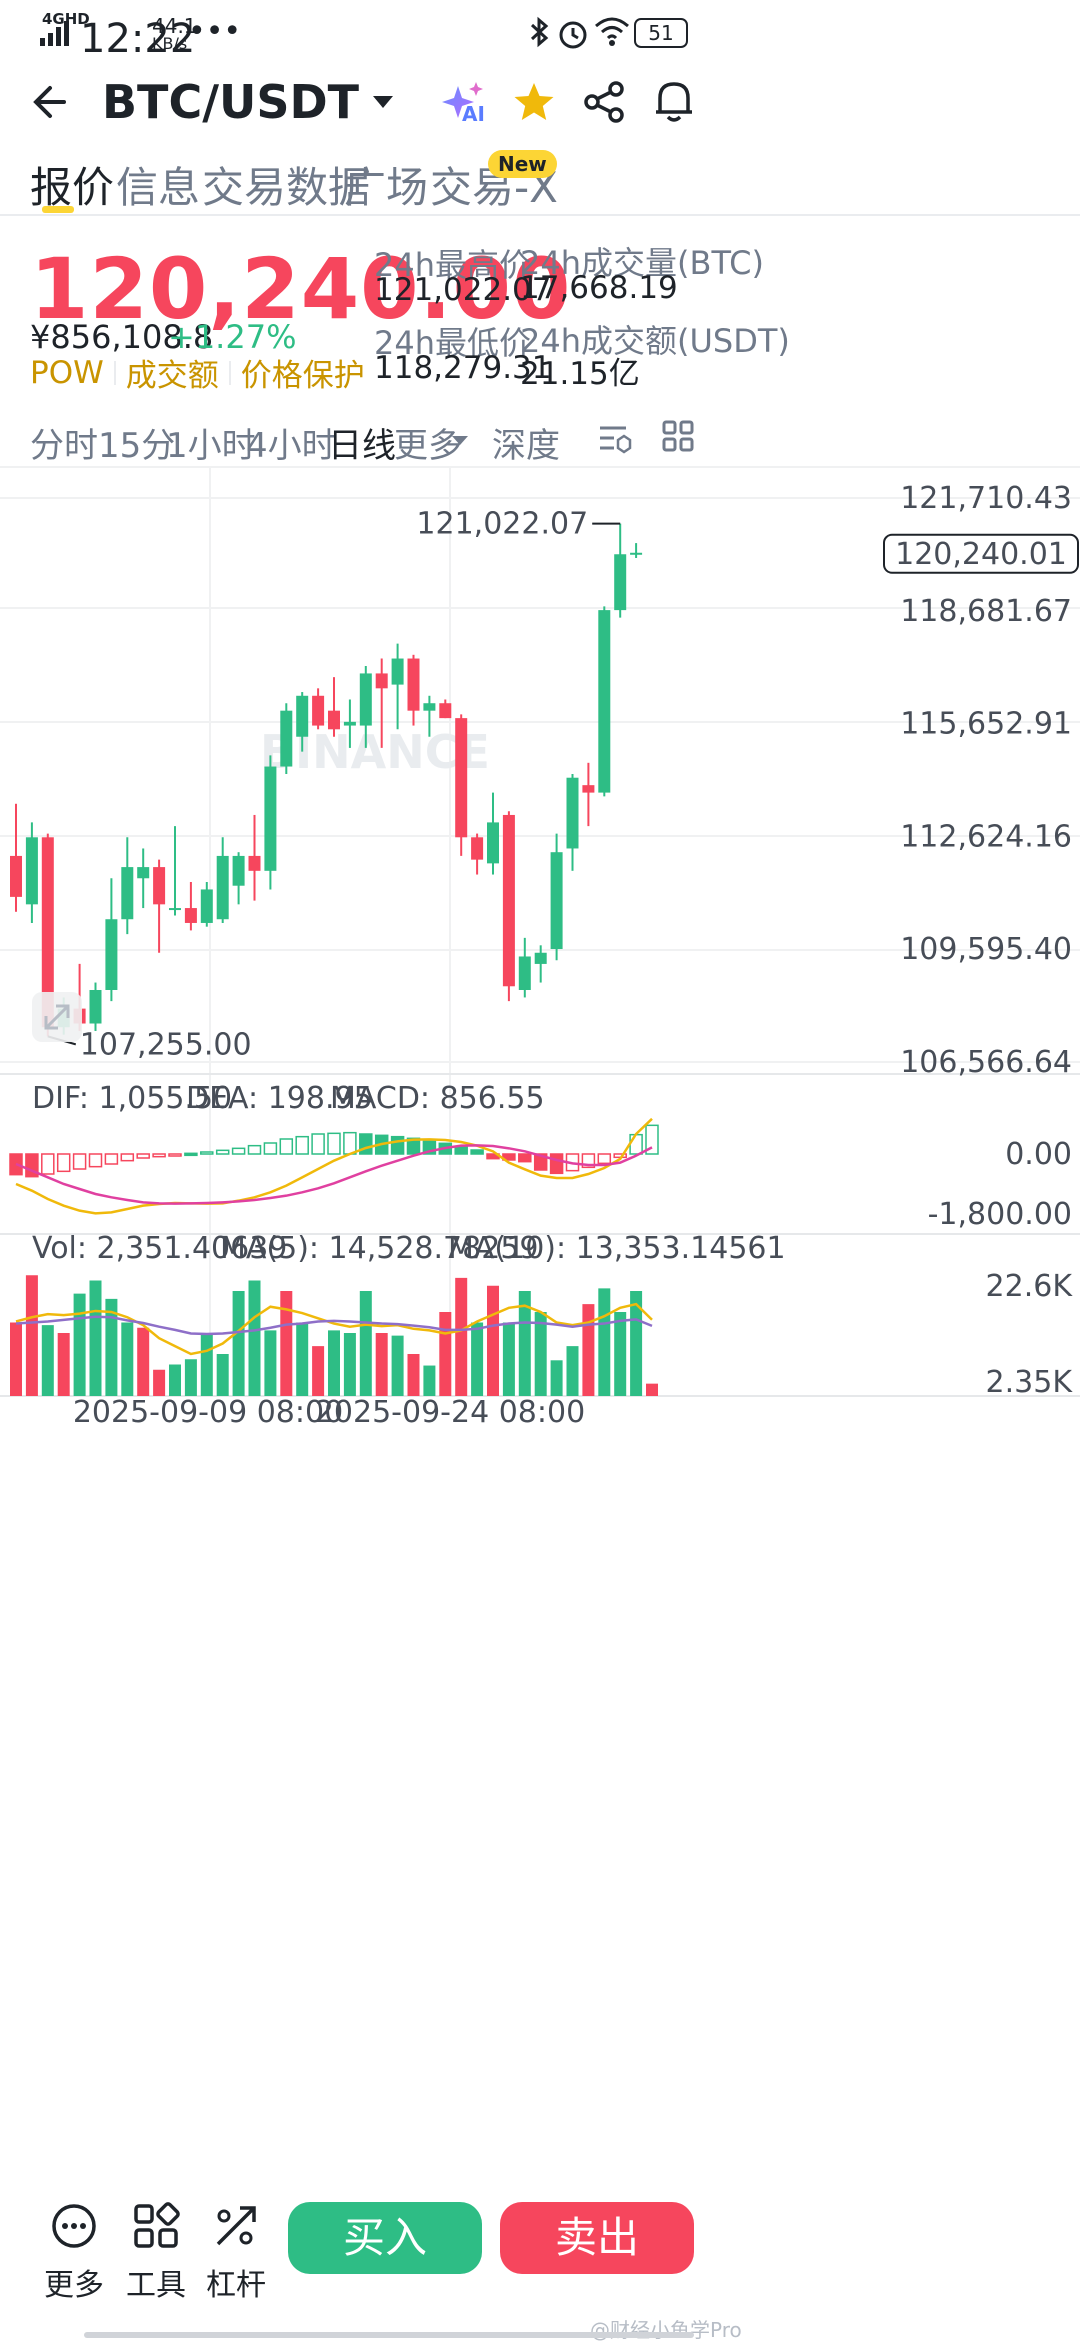 The width and height of the screenshot is (1080, 2343). What do you see at coordinates (666, 2330) in the screenshot?
I see `creator-watermark: @财经小鱼学Pro` at bounding box center [666, 2330].